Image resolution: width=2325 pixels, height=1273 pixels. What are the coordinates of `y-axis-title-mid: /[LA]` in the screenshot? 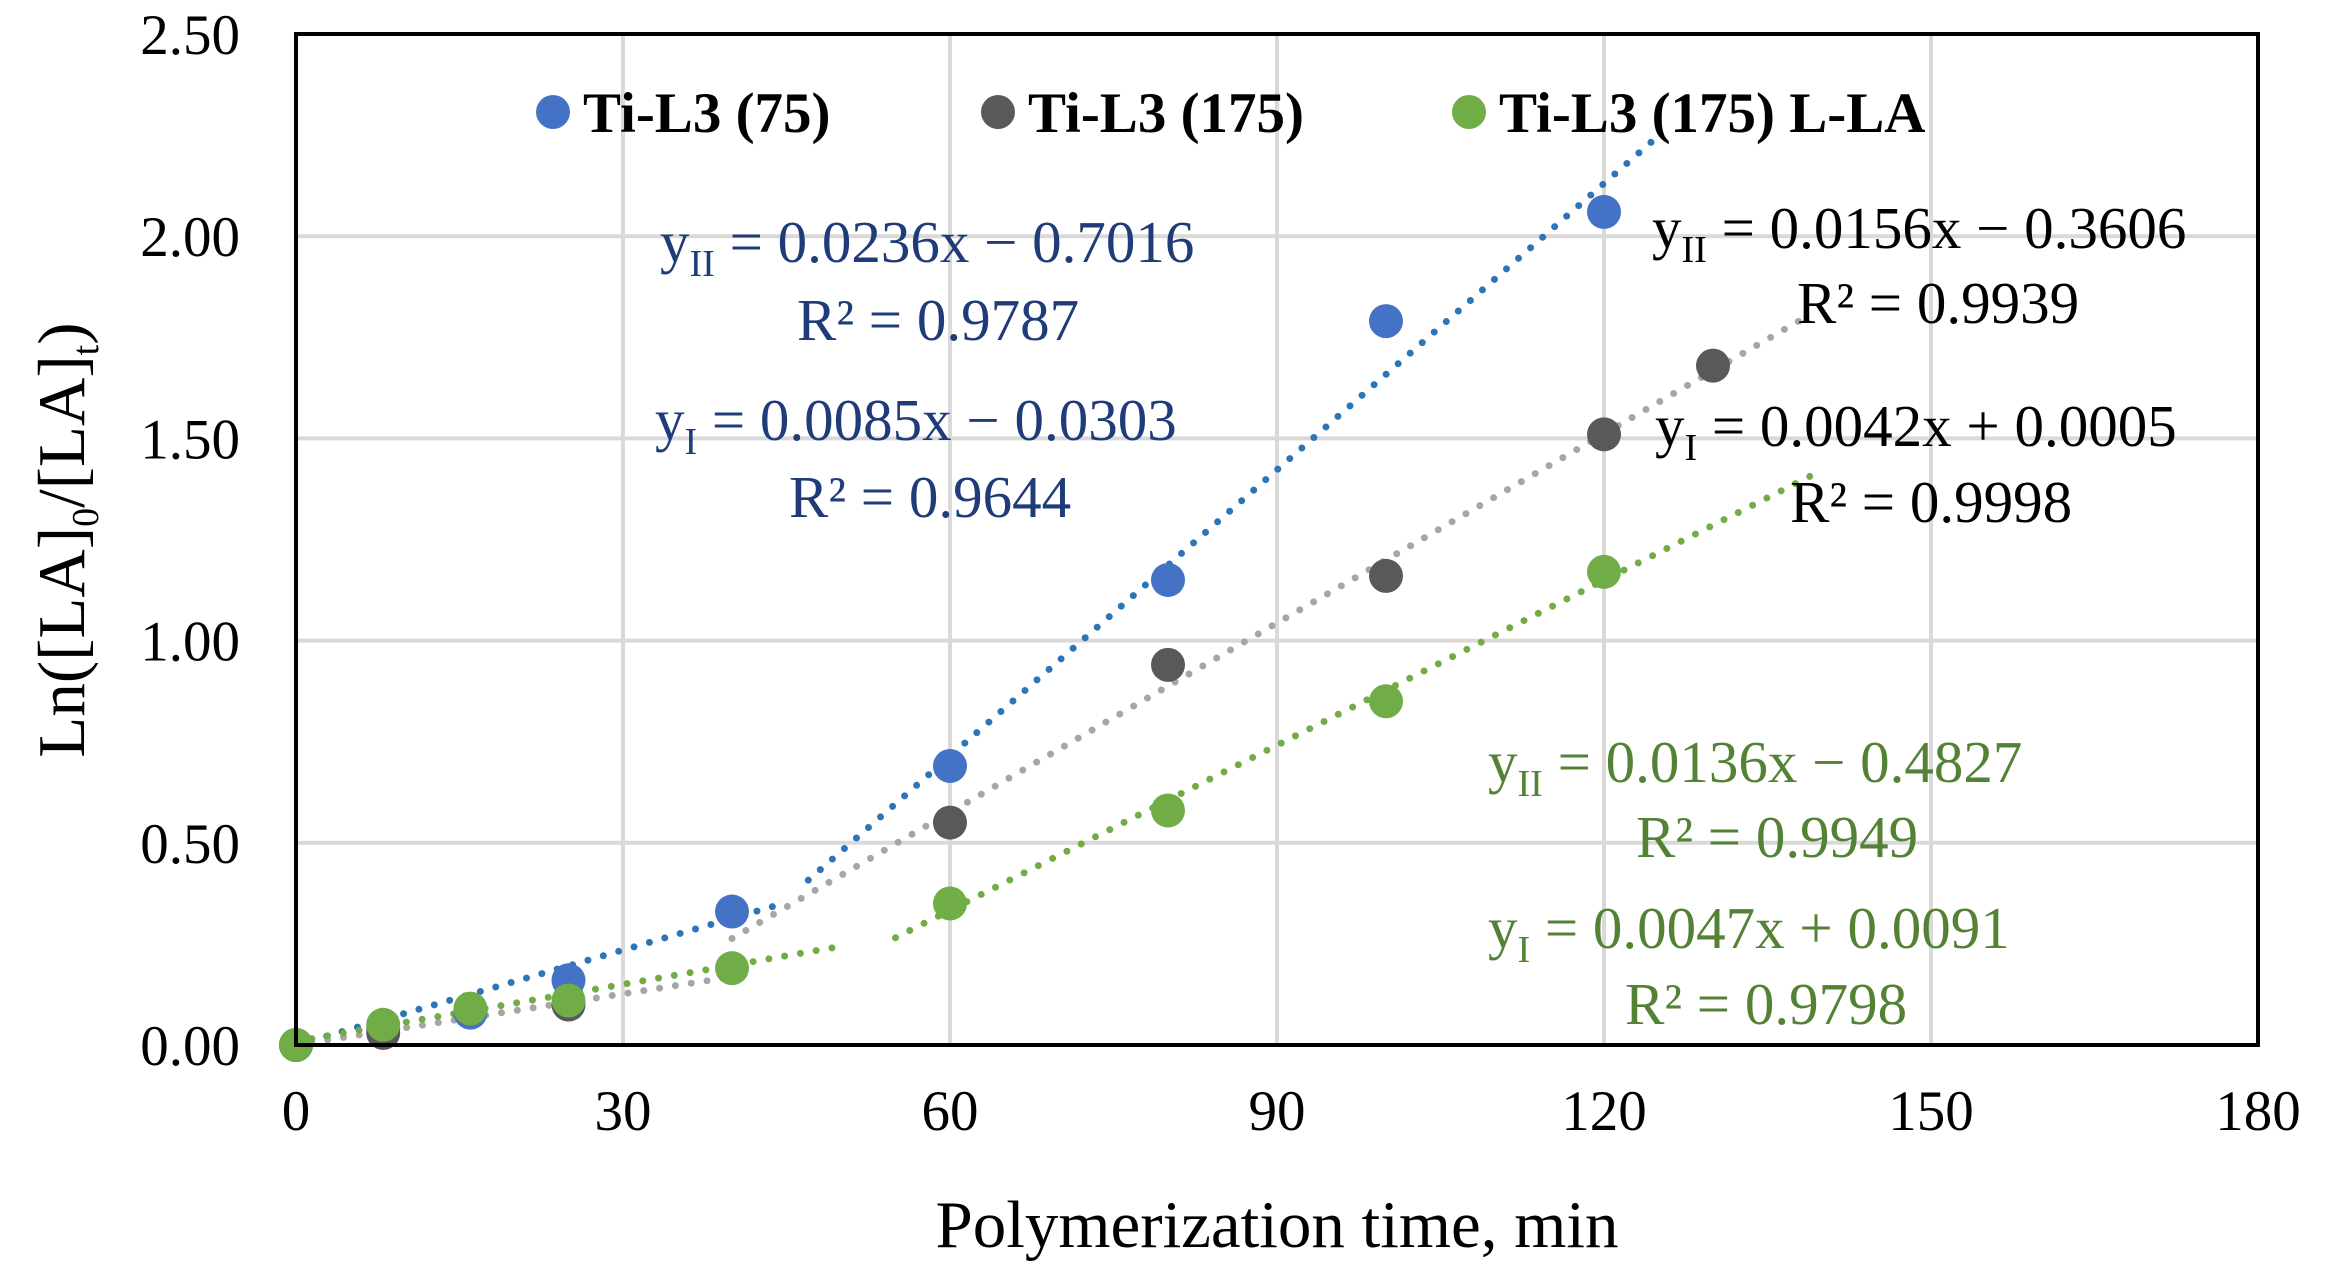 It's located at (62, 431).